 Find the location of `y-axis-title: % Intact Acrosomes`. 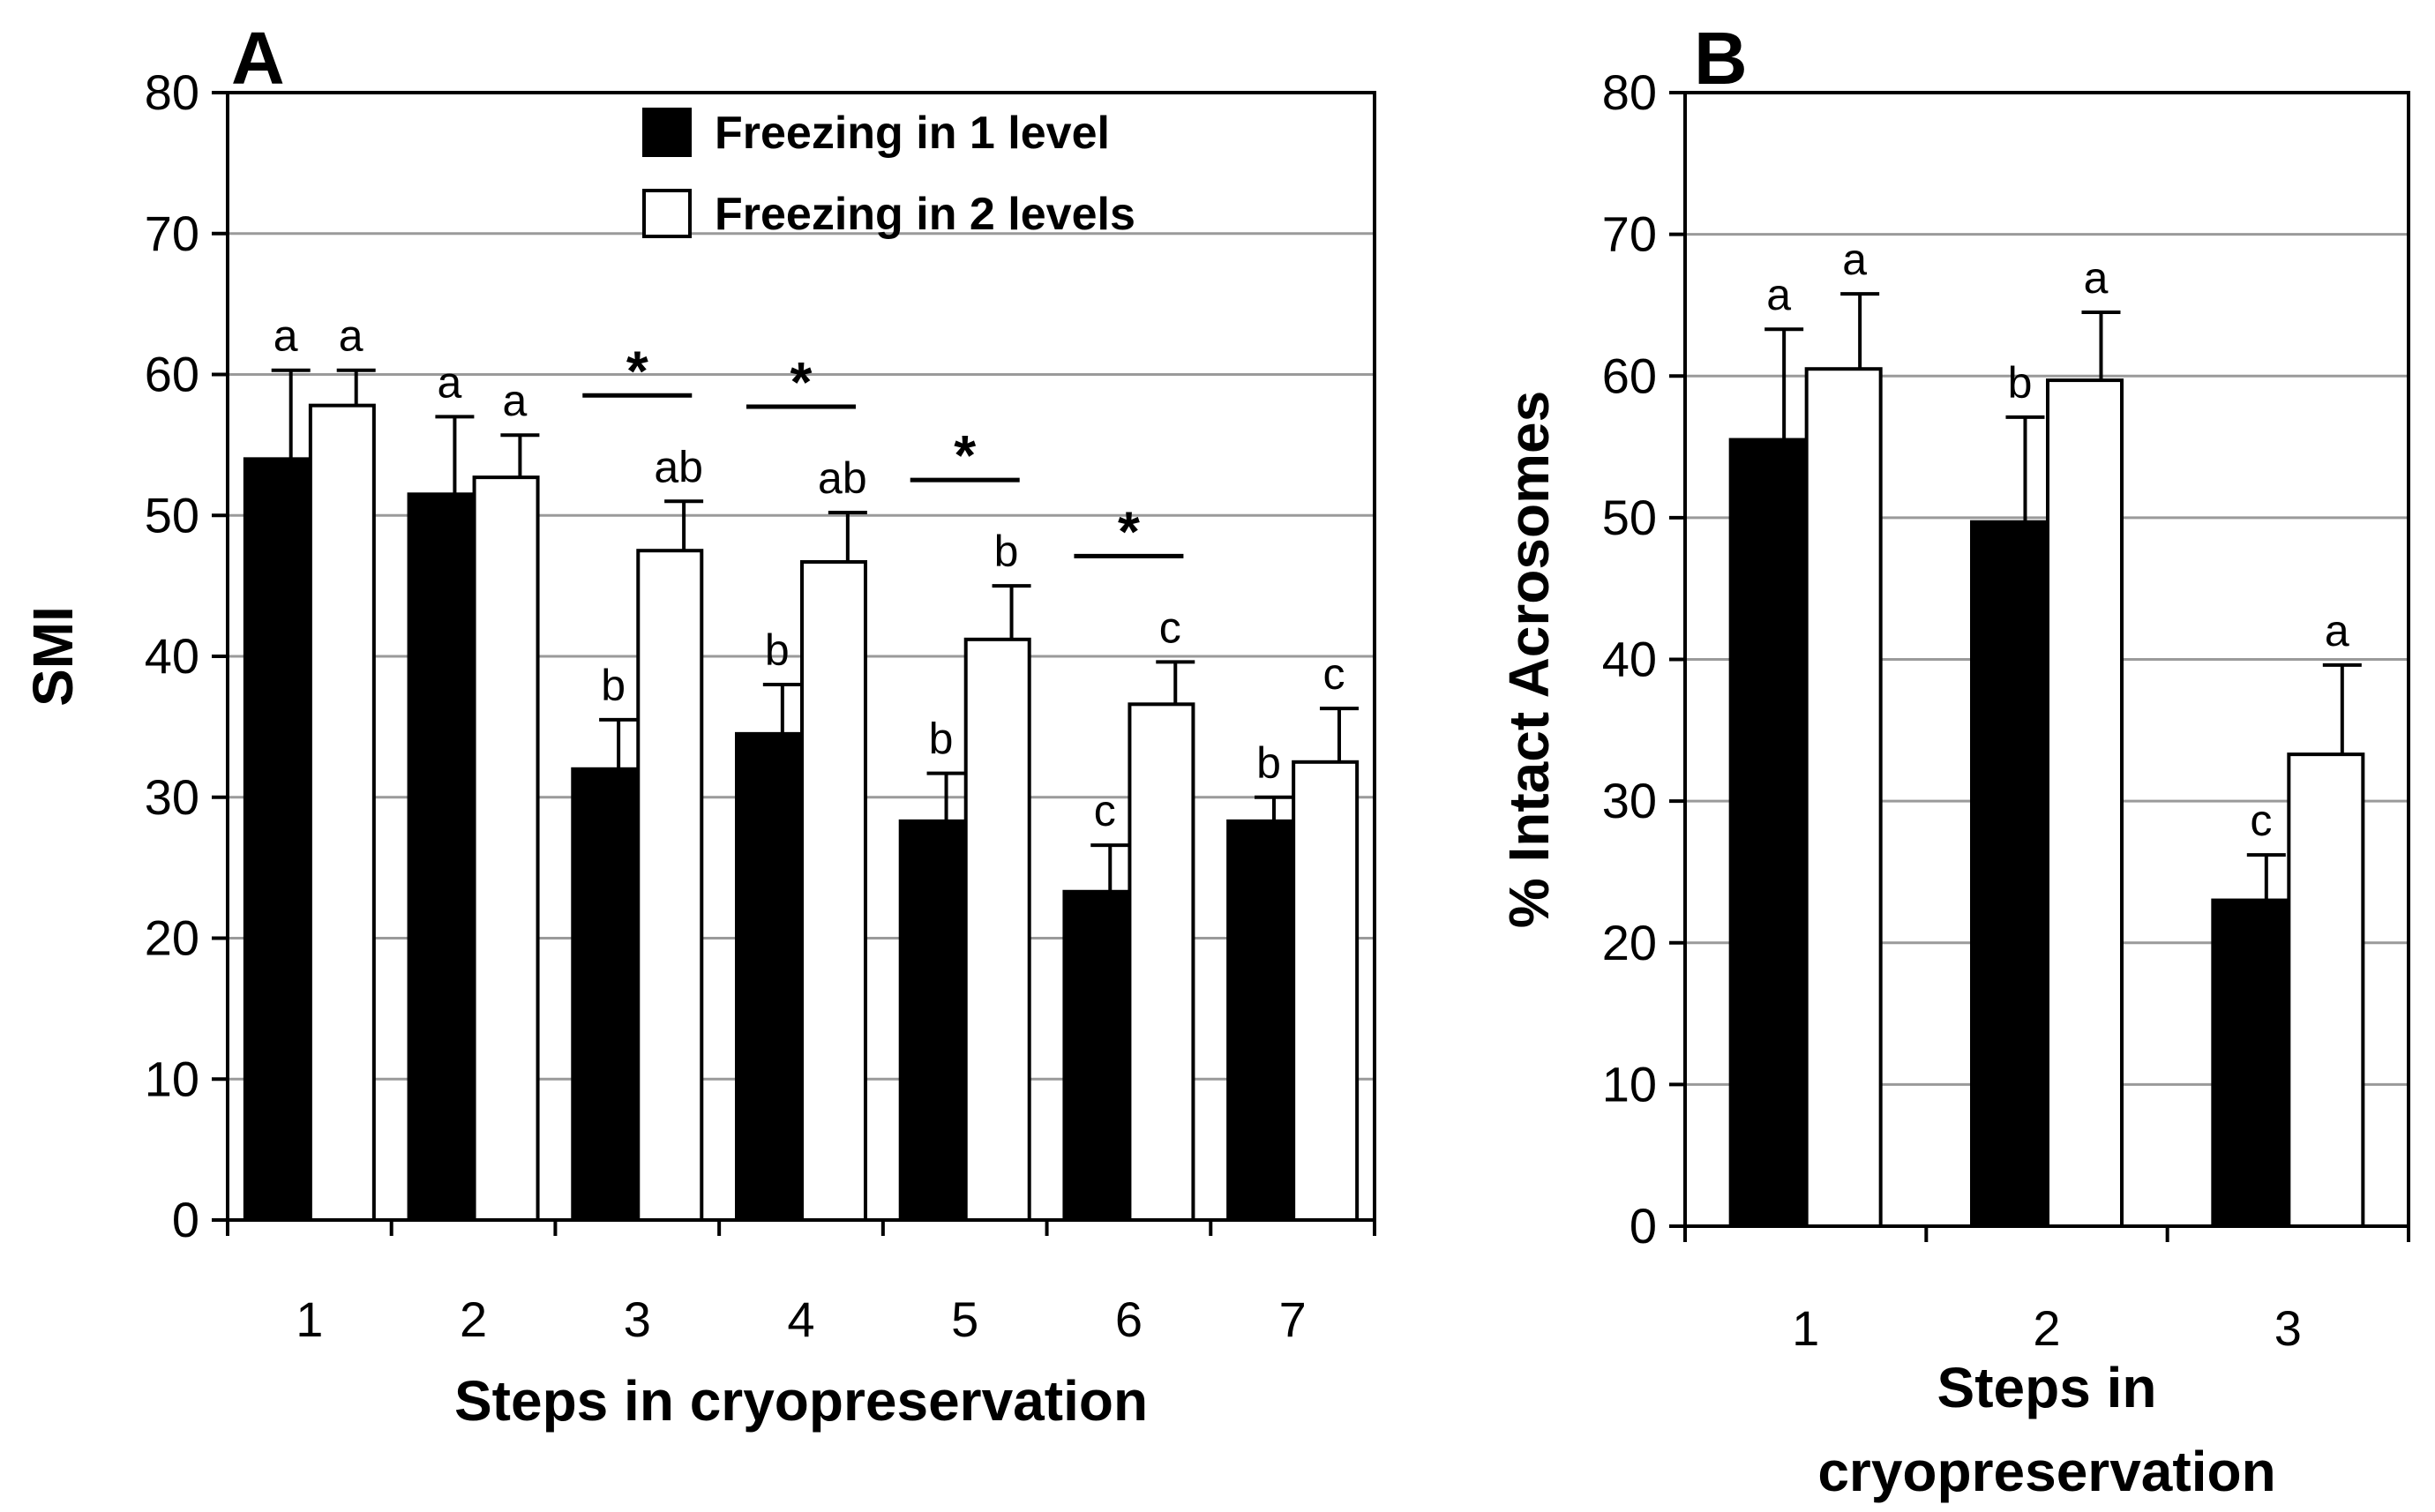

y-axis-title: % Intact Acrosomes is located at coordinates (1529, 659).